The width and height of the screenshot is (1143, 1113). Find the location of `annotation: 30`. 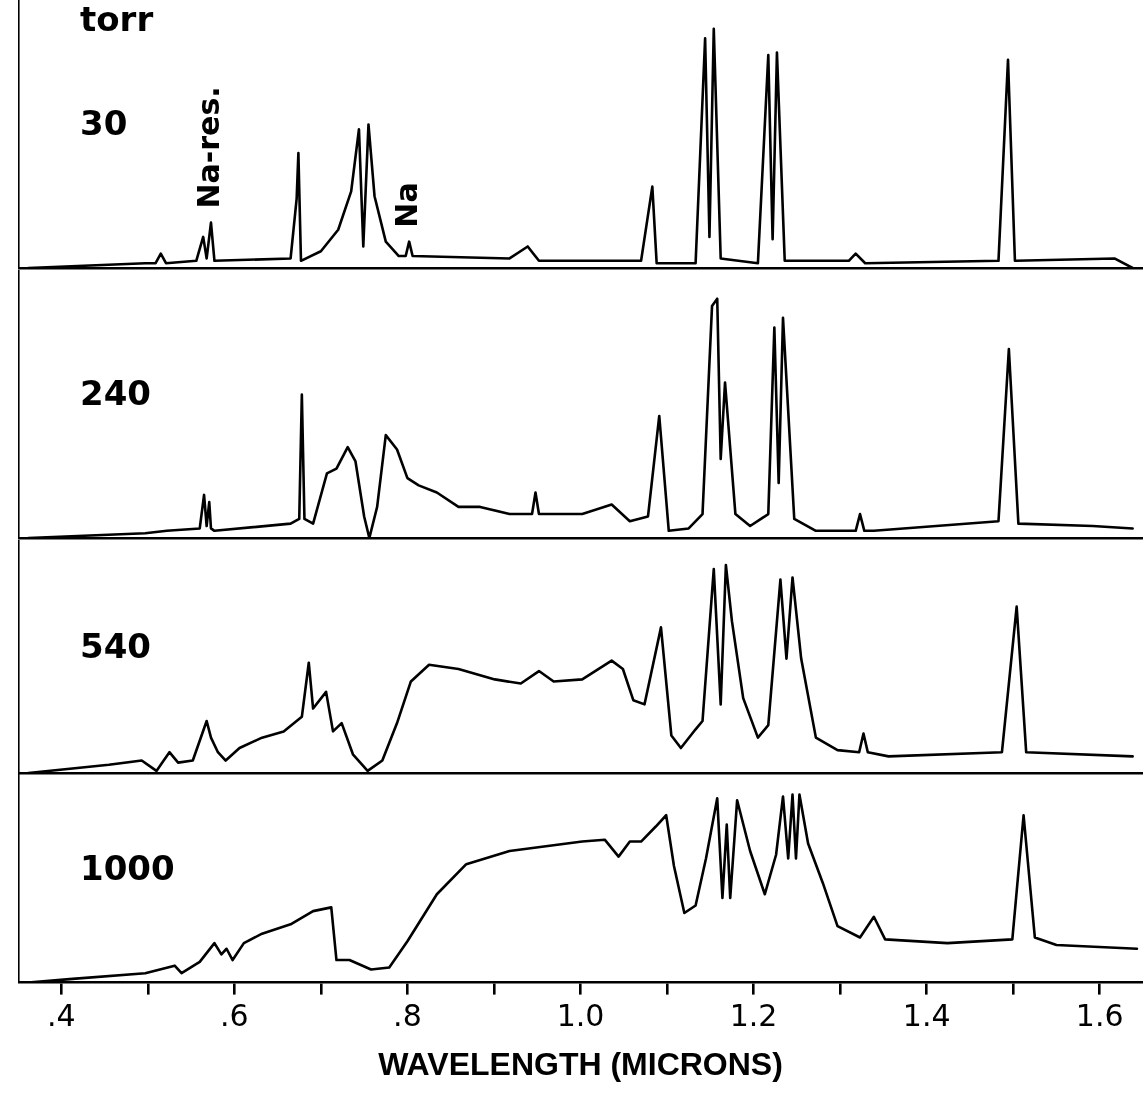

annotation: 30 is located at coordinates (104, 122).